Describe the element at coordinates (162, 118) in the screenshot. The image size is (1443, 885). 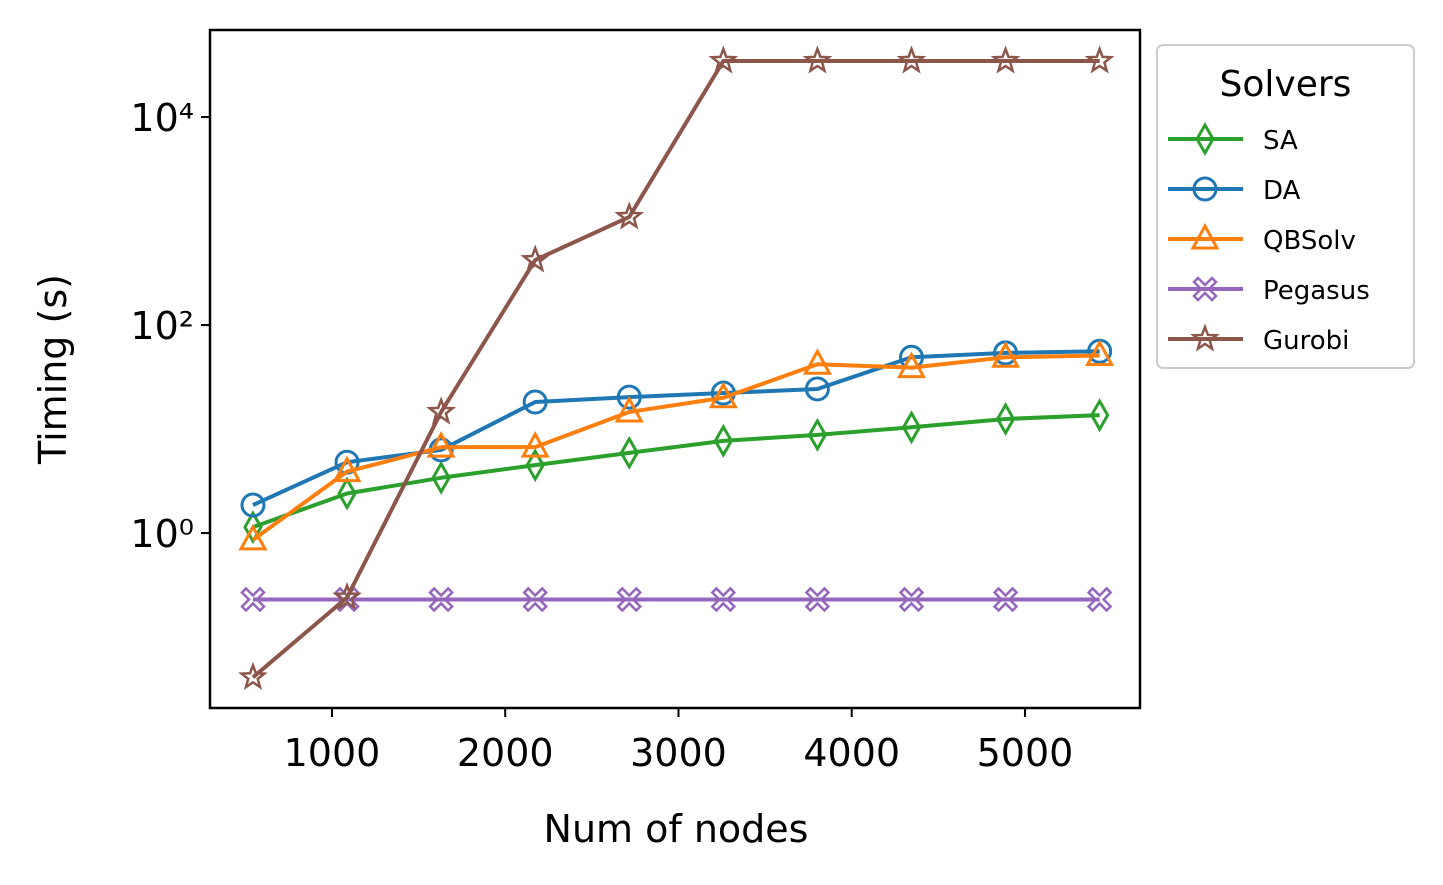
I see `y-tick-label: 10⁴` at that location.